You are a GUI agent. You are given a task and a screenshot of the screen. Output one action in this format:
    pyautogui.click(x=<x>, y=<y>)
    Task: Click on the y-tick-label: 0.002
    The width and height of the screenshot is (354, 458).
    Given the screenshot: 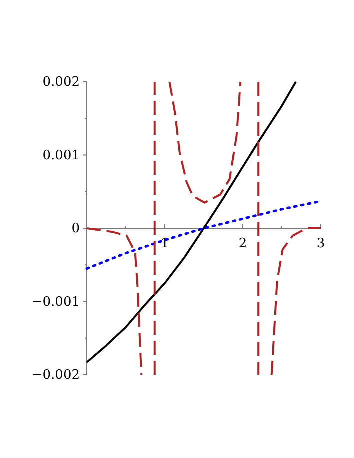 What is the action you would take?
    pyautogui.click(x=61, y=82)
    